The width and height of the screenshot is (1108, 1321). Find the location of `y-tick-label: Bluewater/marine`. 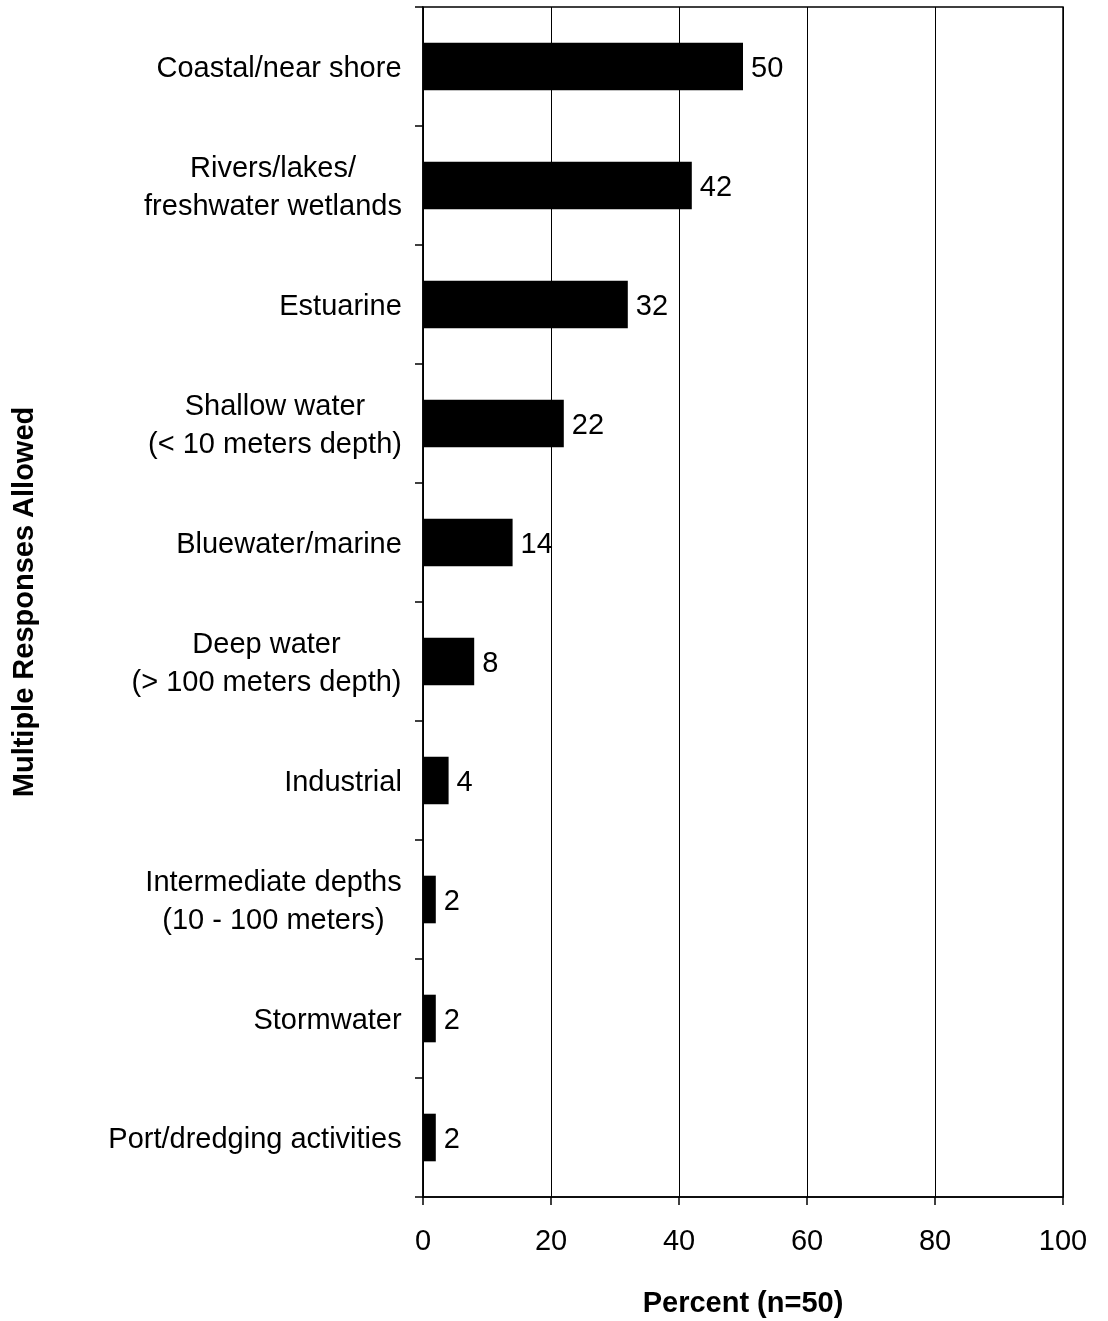

y-tick-label: Bluewater/marine is located at coordinates (289, 542).